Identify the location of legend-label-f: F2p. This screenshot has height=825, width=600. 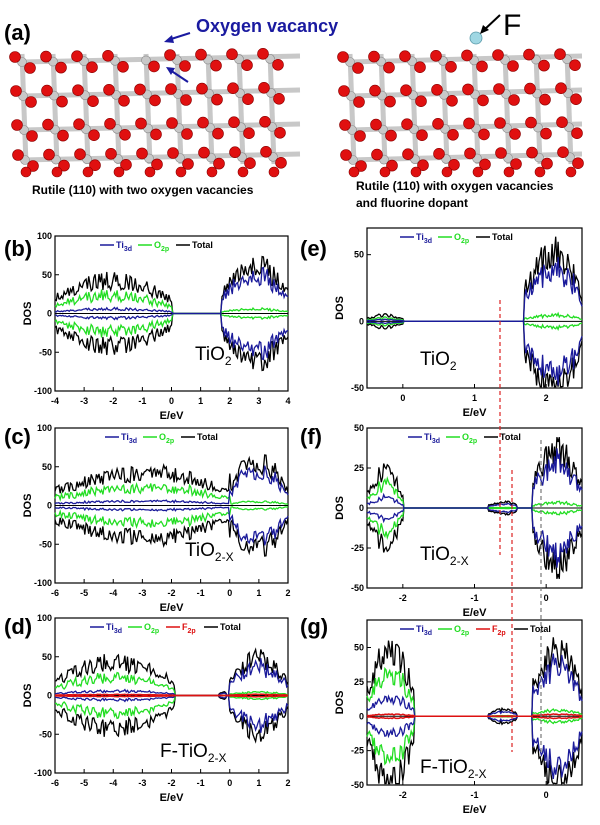
(189, 628).